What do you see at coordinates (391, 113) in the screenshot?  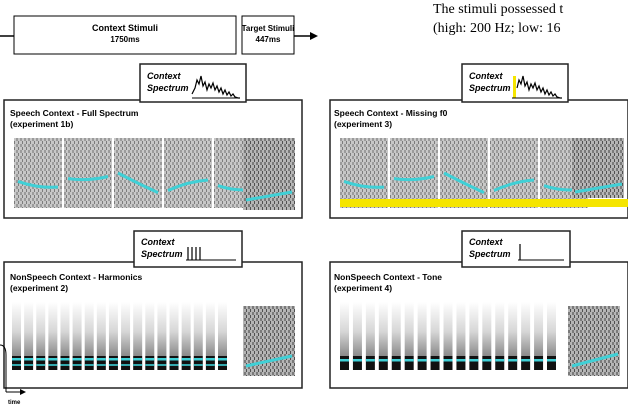 I see `panel-title: Speech Context - Missing f0` at bounding box center [391, 113].